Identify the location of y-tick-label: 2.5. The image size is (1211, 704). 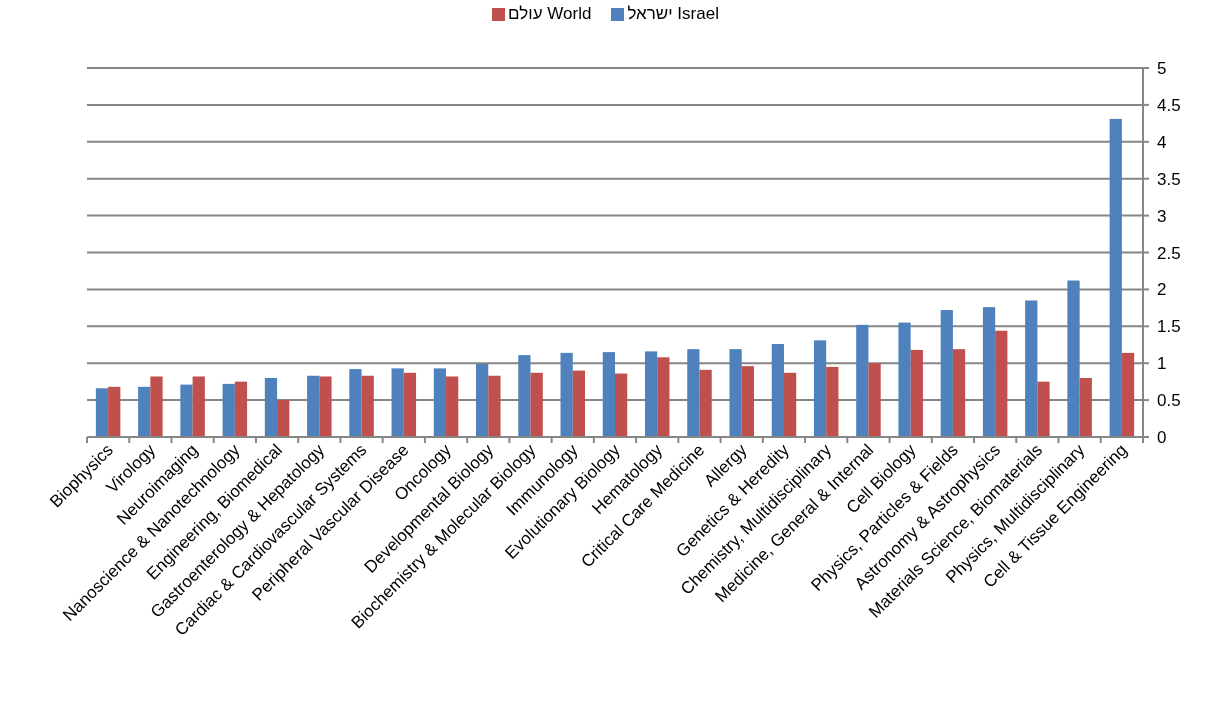
(1169, 253).